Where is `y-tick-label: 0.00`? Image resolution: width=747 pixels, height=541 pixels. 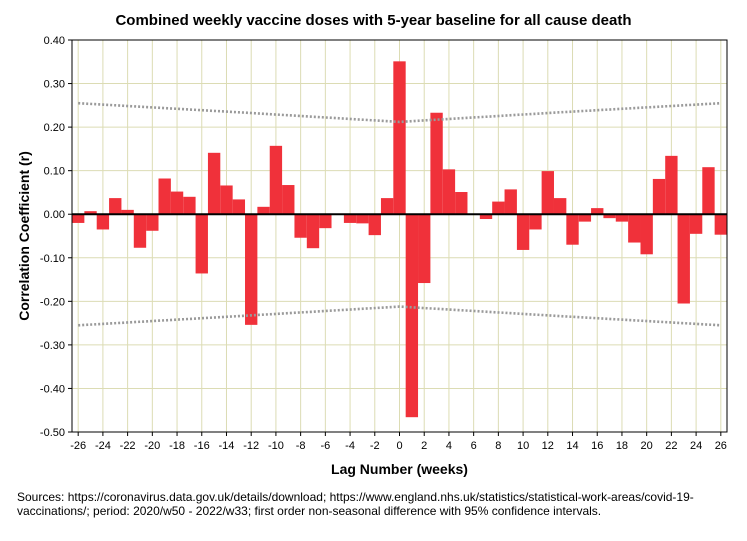
y-tick-label: 0.00 is located at coordinates (54, 215).